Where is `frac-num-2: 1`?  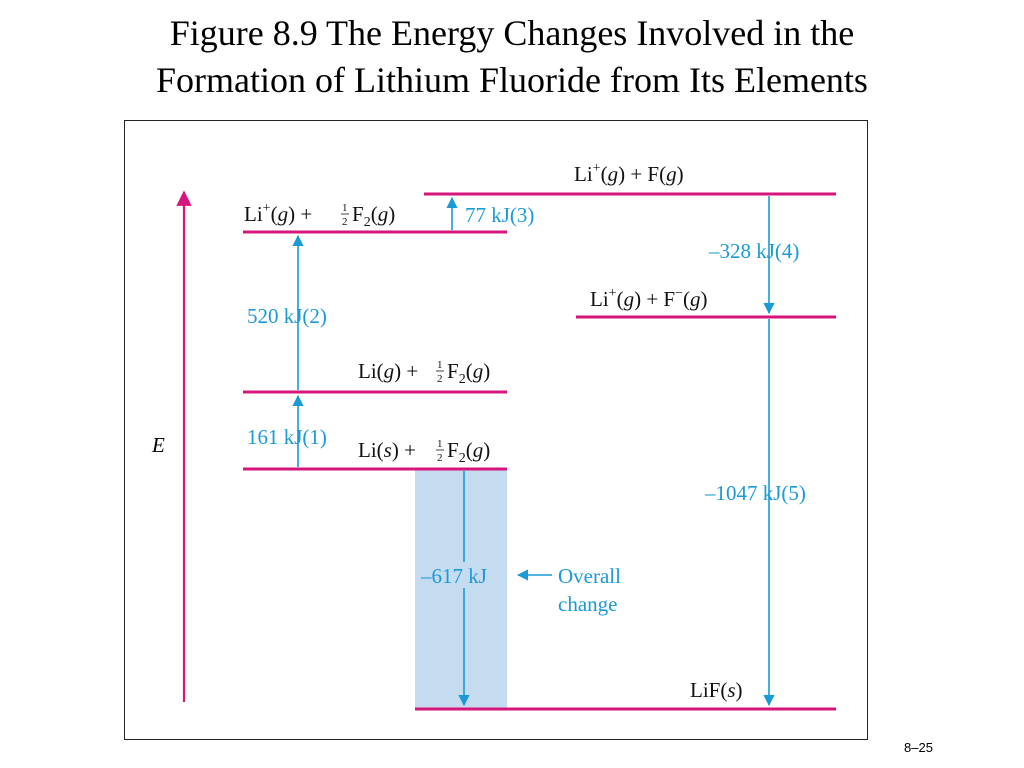 frac-num-2: 1 is located at coordinates (440, 365).